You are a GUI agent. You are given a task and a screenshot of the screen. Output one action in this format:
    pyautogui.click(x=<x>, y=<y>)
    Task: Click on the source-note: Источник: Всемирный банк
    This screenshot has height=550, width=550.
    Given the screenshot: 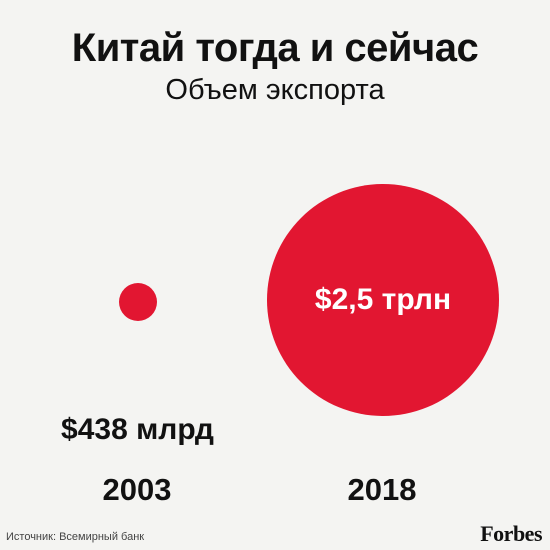 What is the action you would take?
    pyautogui.click(x=75, y=537)
    